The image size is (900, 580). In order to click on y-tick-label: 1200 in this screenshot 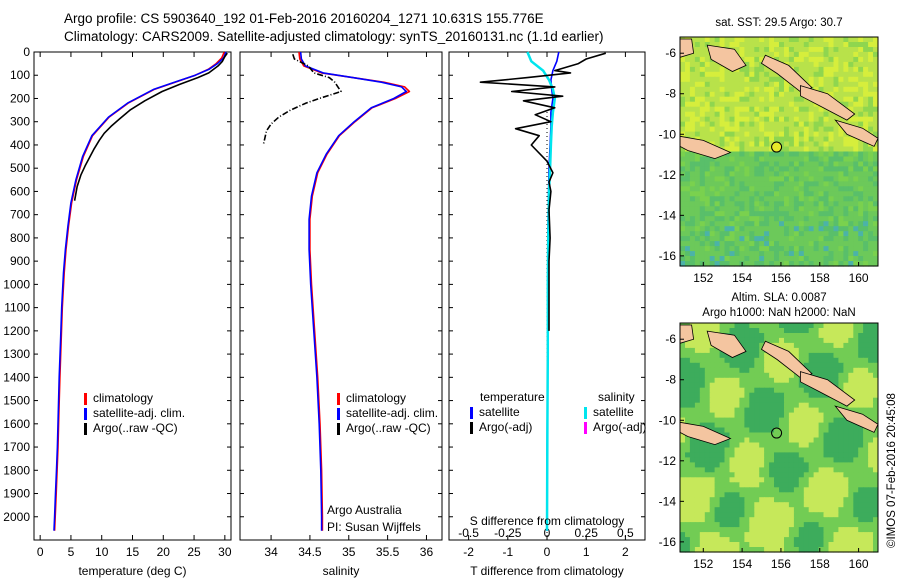, I will do `click(16, 331)`.